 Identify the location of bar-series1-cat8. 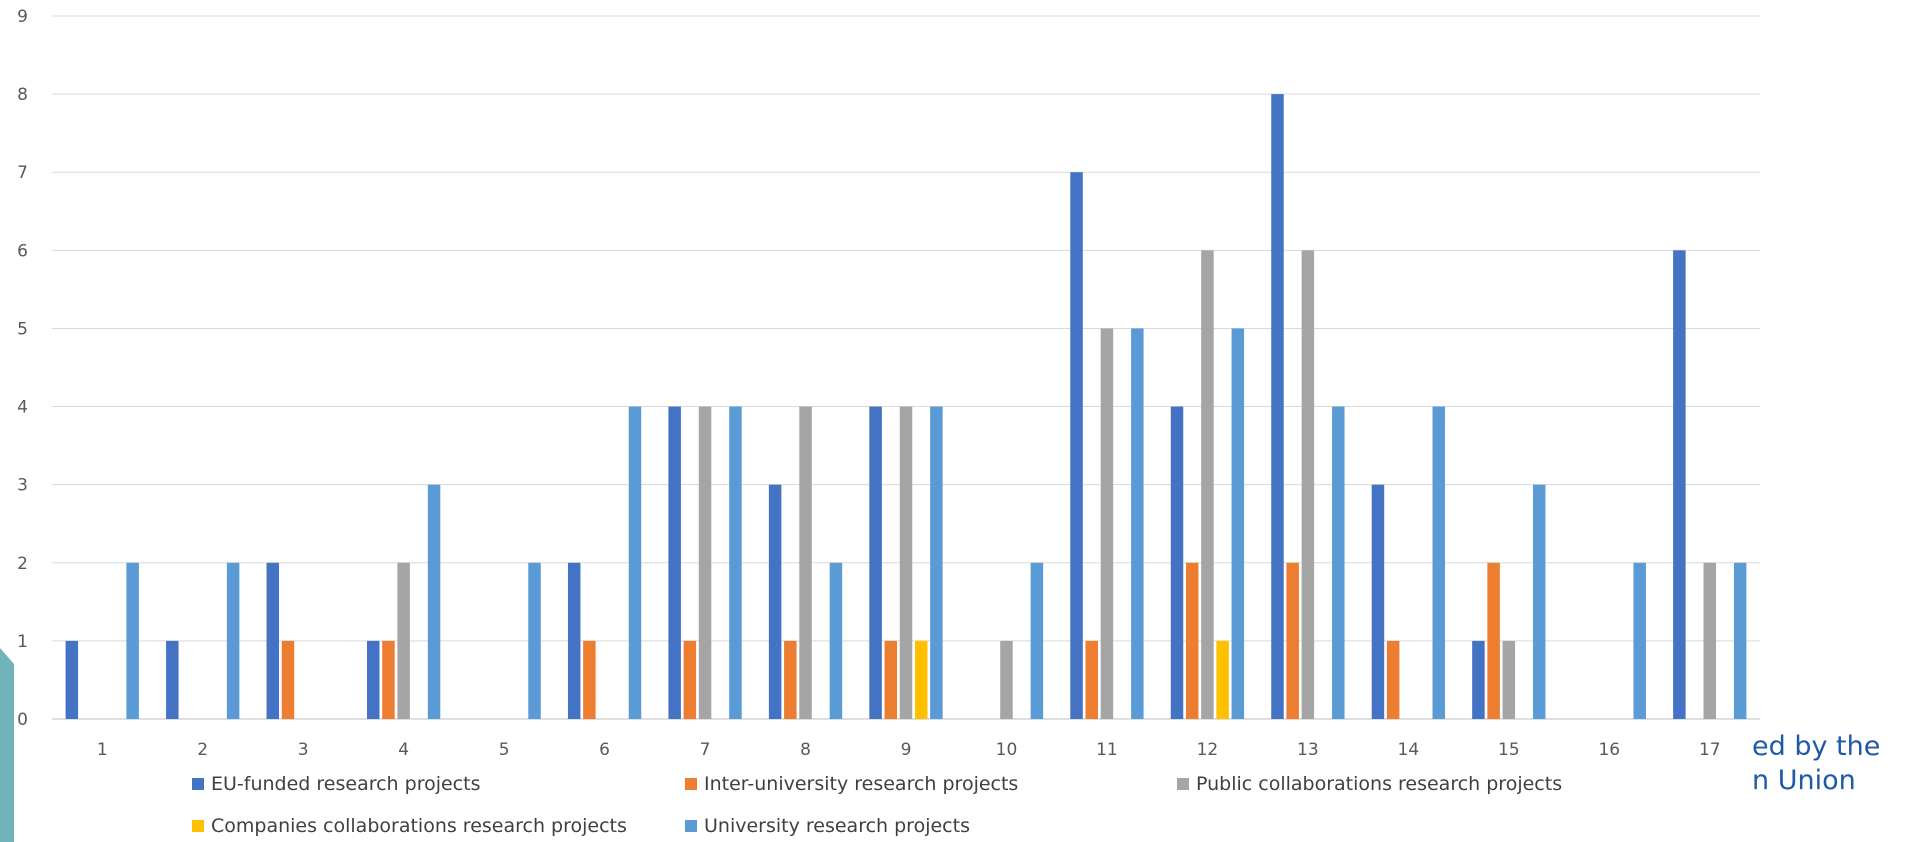
(775, 601).